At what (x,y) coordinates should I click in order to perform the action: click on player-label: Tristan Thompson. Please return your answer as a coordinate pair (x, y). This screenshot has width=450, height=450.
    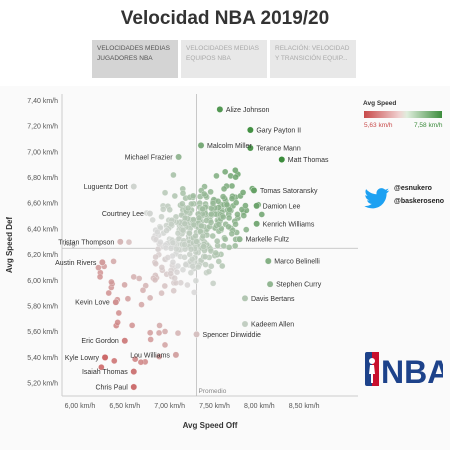
    Looking at the image, I should click on (86, 242).